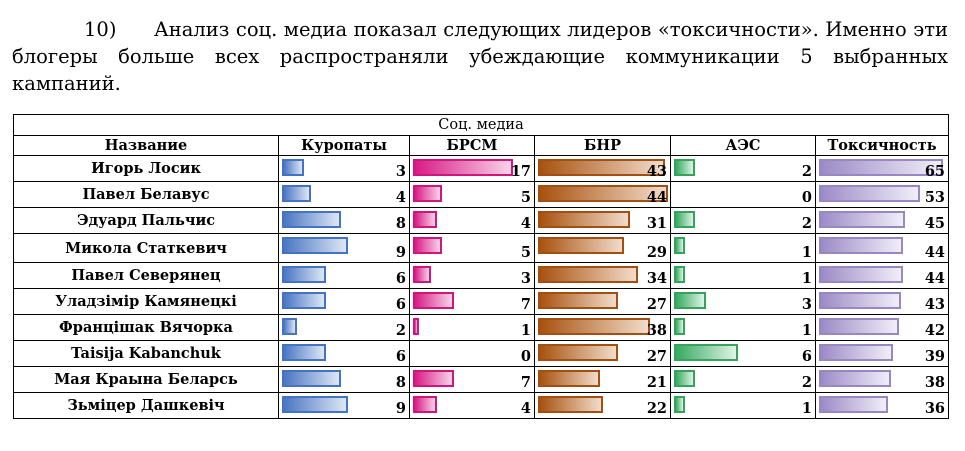 This screenshot has height=451, width=965. I want to click on cell-kuropaty: 2, so click(344, 327).